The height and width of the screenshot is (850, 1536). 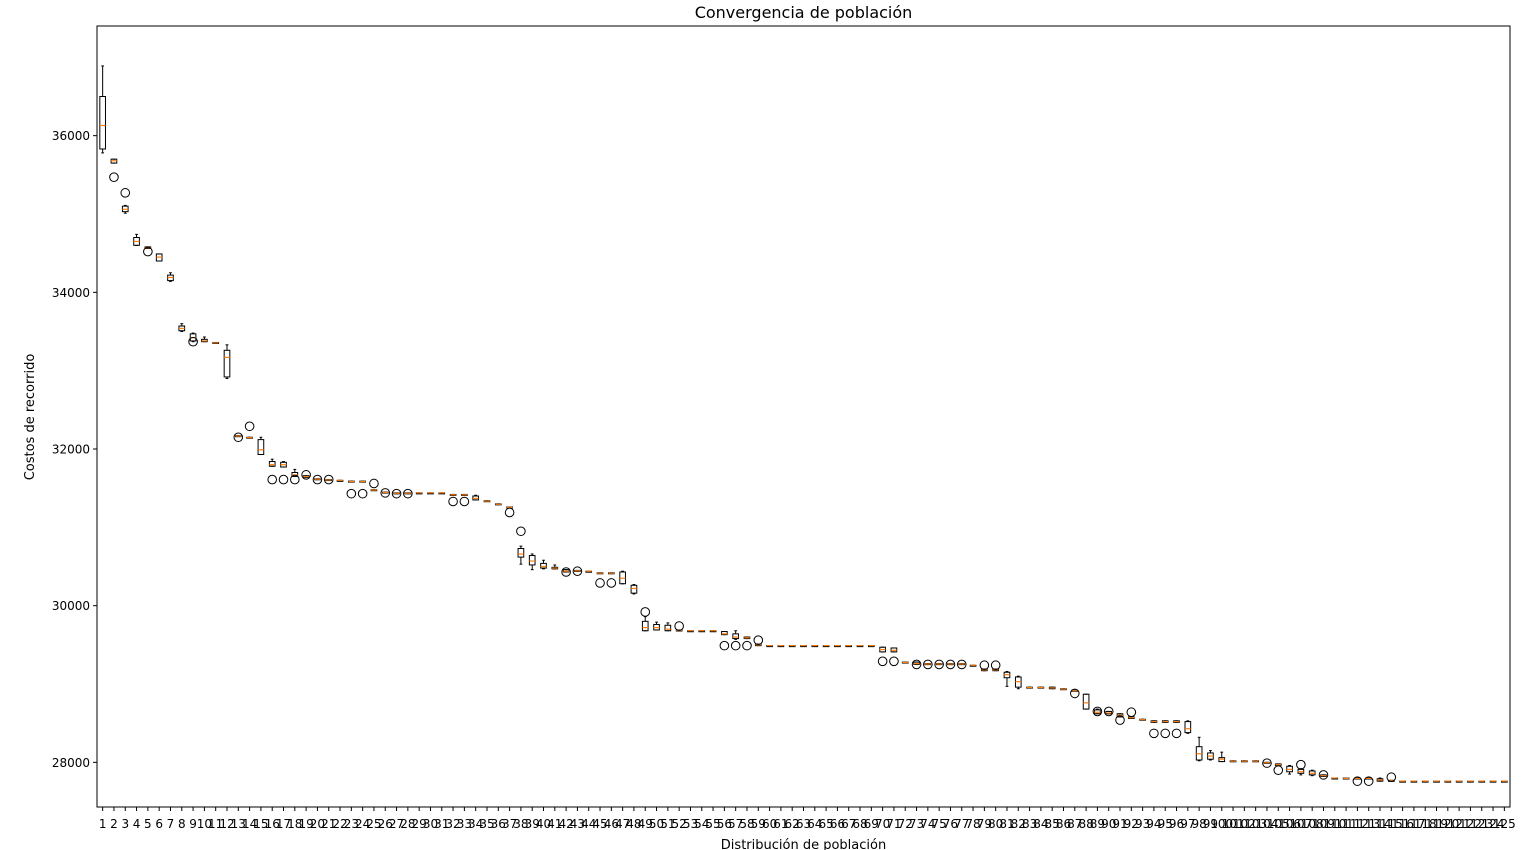 What do you see at coordinates (1481, 824) in the screenshot?
I see `x-tick-label: 123` at bounding box center [1481, 824].